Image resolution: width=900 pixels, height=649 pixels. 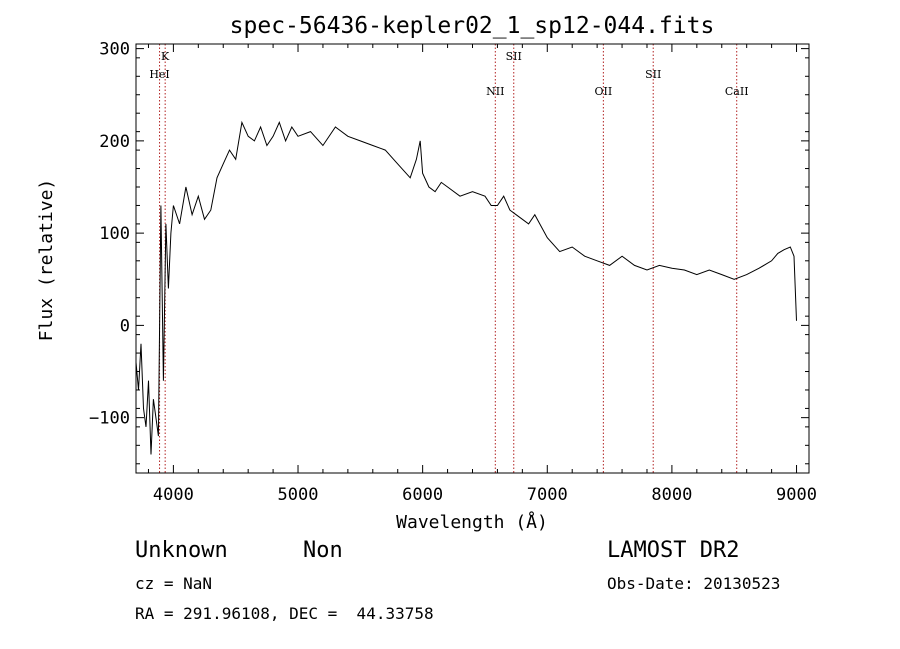 What do you see at coordinates (181, 550) in the screenshot?
I see `object-class: Unknown` at bounding box center [181, 550].